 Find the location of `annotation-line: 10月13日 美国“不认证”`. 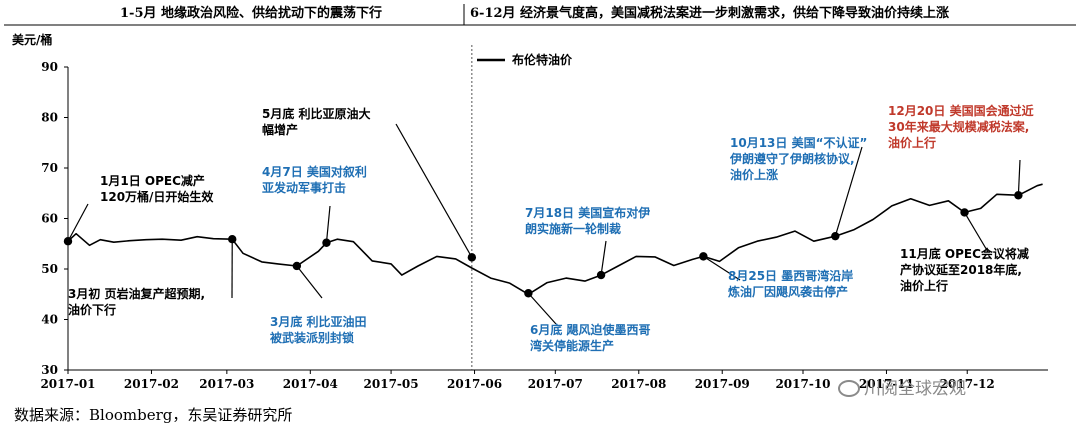

annotation-line: 10月13日 美国“不认证” is located at coordinates (798, 142).